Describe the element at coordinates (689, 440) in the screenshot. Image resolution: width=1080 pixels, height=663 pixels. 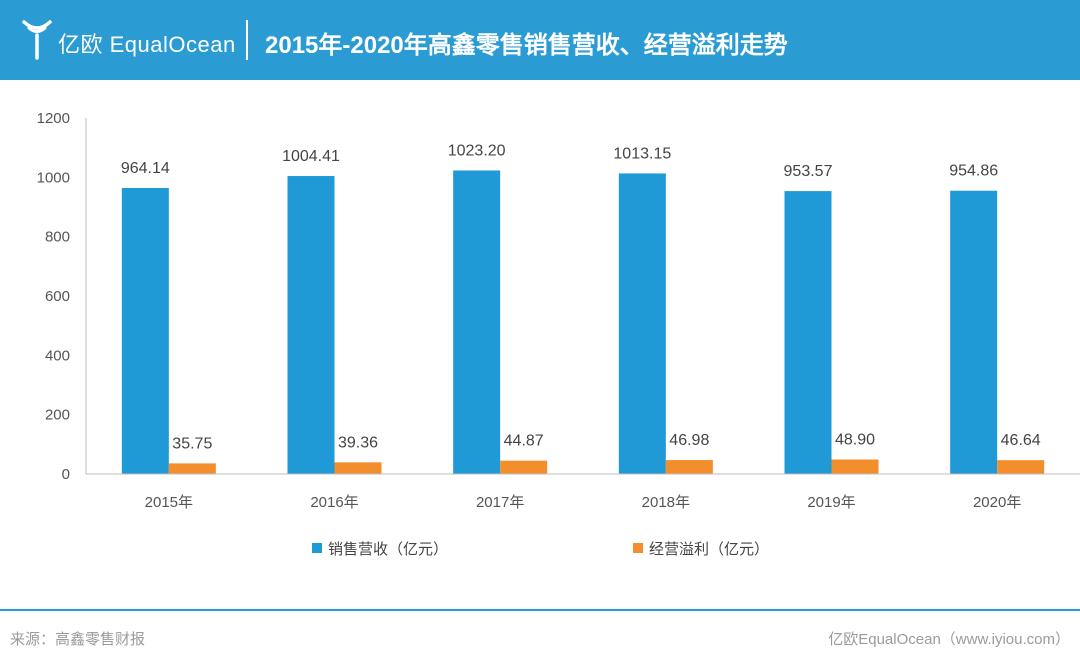
I see `profit-data-label: 46.98` at that location.